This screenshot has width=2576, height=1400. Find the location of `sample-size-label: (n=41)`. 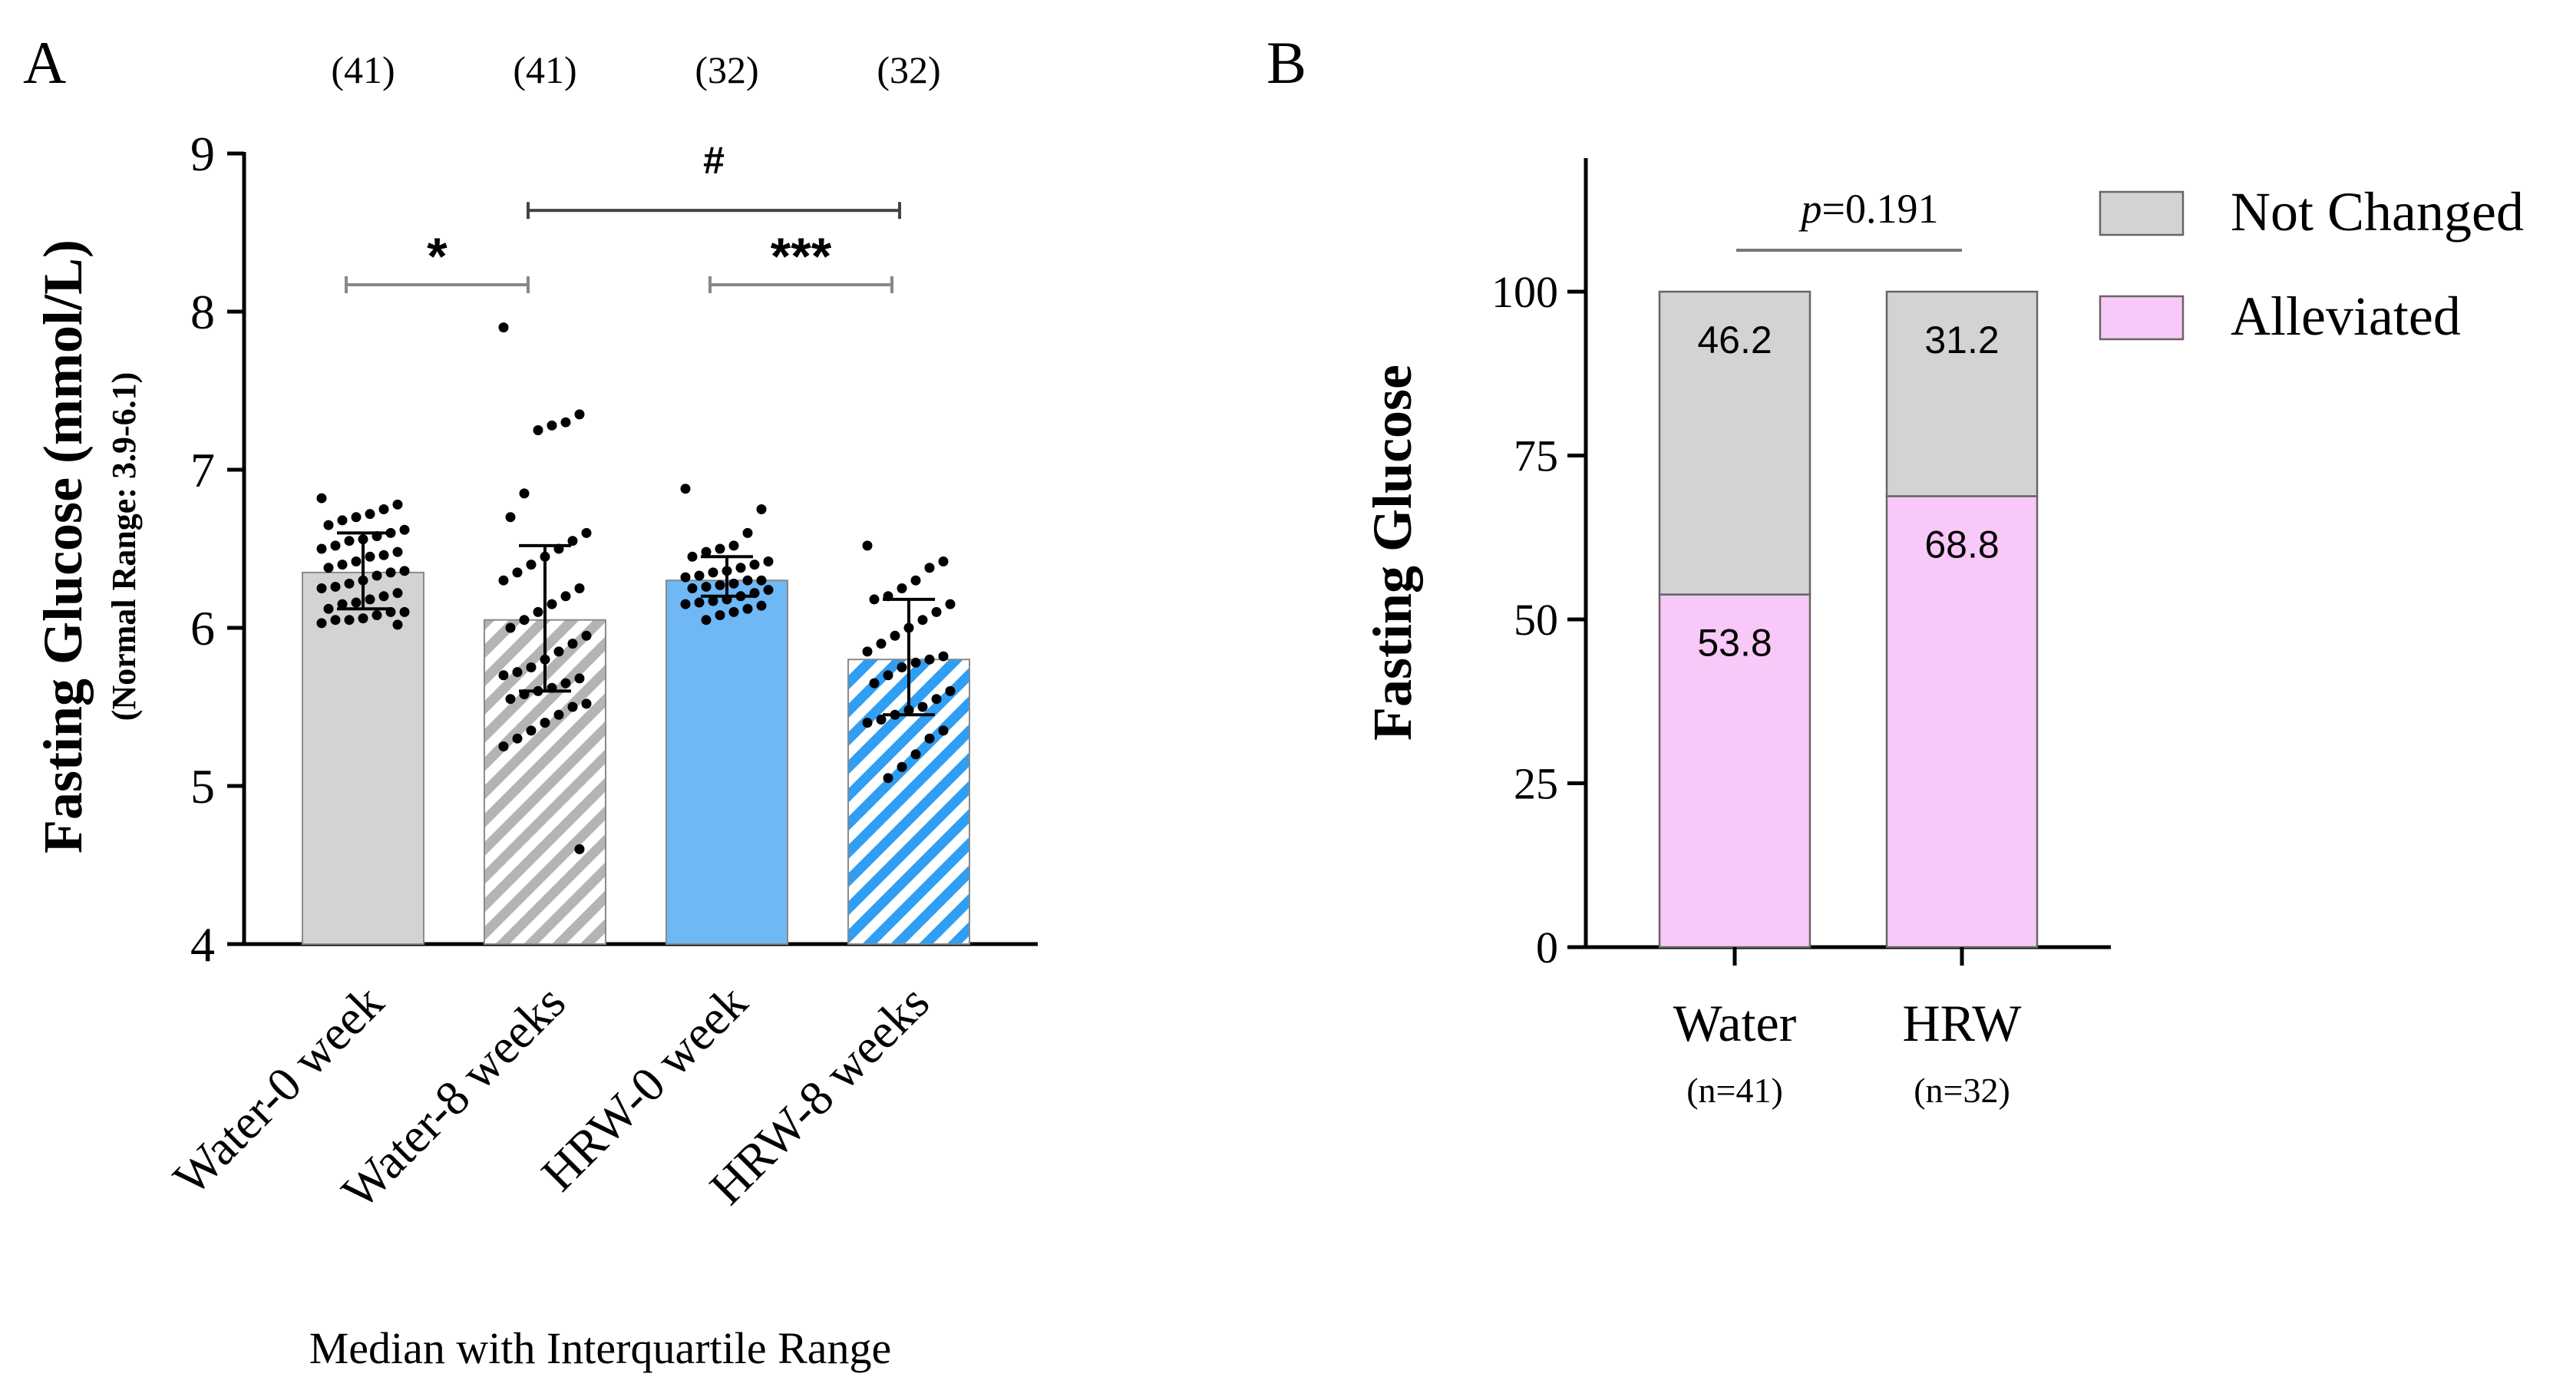

sample-size-label: (n=41) is located at coordinates (1734, 1091).